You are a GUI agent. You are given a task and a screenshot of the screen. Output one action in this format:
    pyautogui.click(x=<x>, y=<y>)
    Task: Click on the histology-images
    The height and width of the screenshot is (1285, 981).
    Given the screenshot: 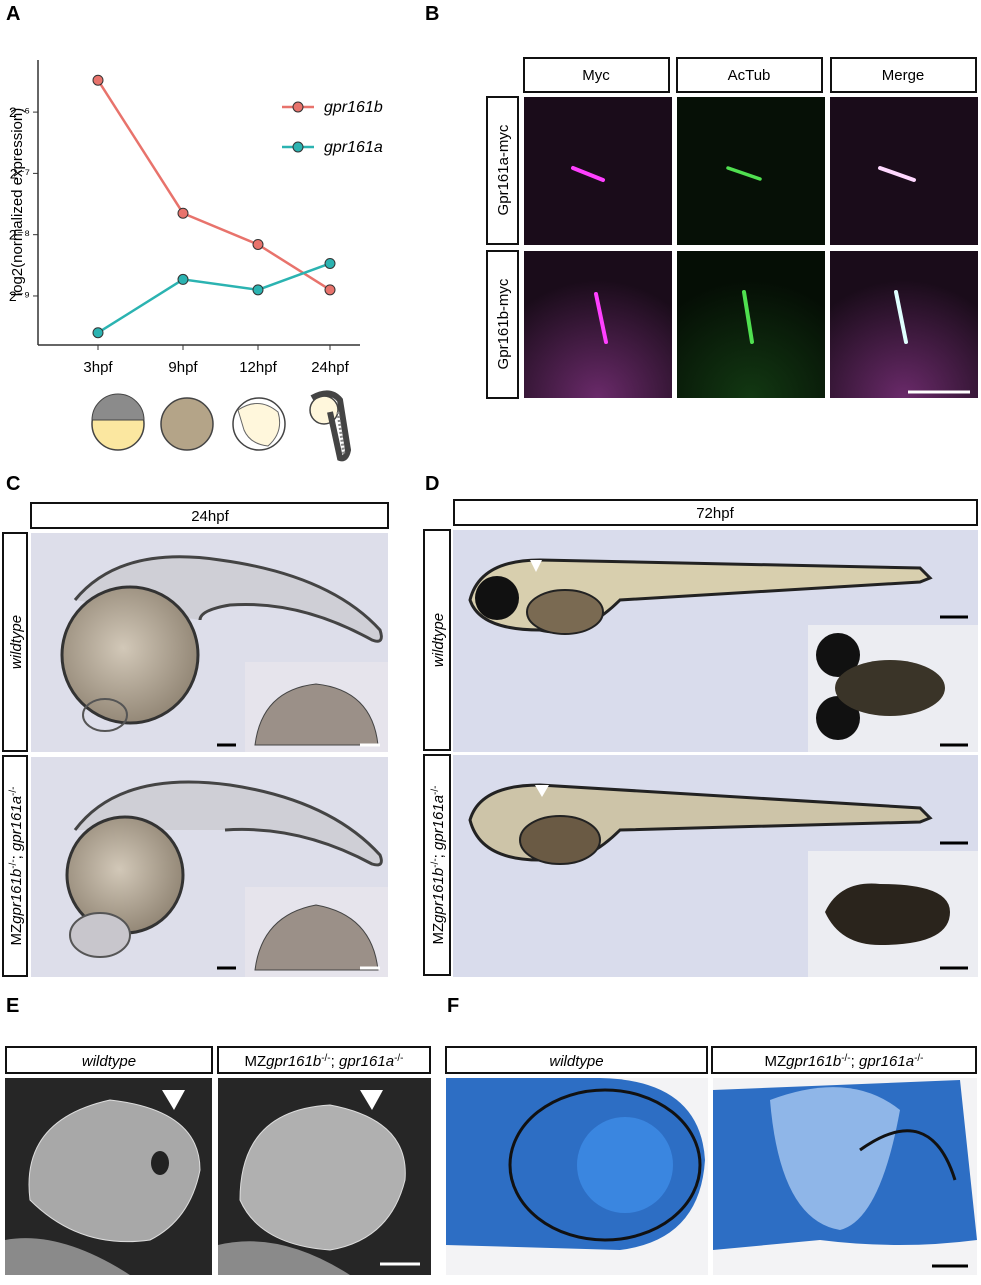 What is the action you would take?
    pyautogui.click(x=711, y=1176)
    